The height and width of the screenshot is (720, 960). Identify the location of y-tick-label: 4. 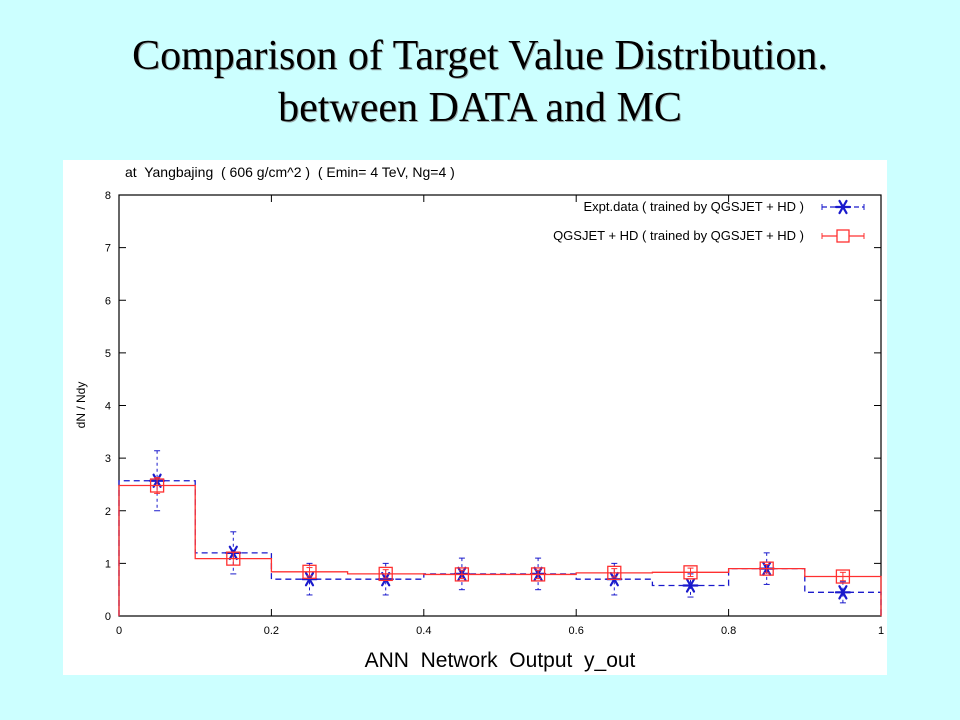
(108, 407).